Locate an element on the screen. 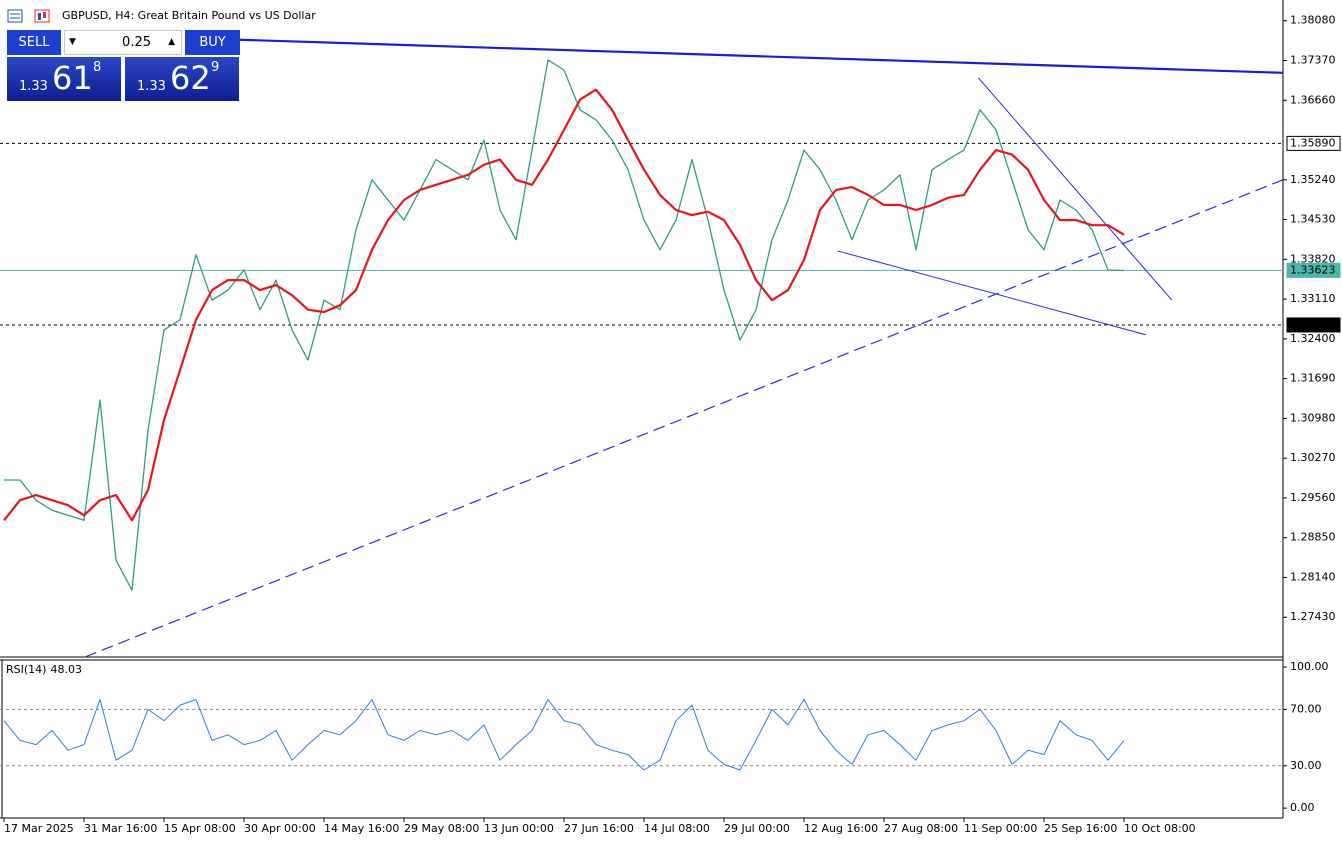 The image size is (1342, 841). price-level-label: 1.33623 is located at coordinates (1313, 269).